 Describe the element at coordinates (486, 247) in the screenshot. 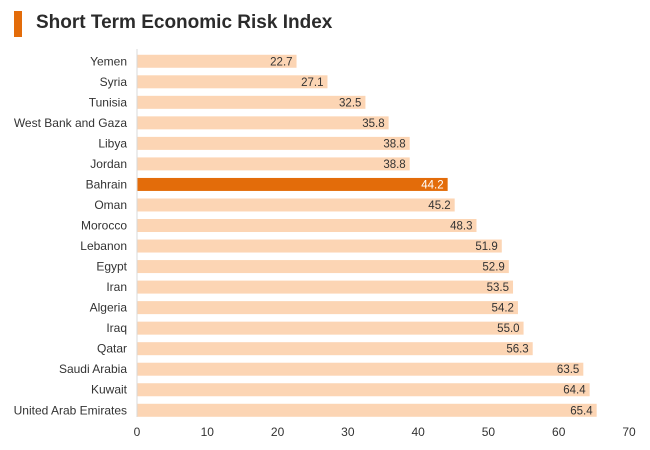

I see `data-label: 51.9` at that location.